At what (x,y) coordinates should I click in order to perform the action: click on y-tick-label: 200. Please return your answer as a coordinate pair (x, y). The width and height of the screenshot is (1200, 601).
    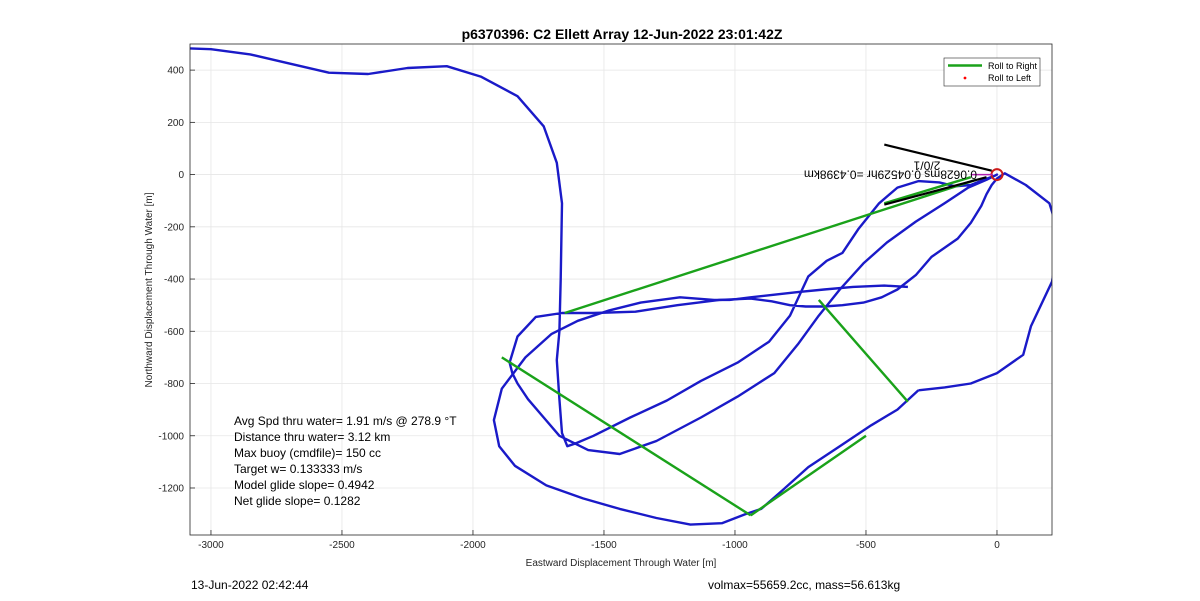
    Looking at the image, I should click on (175, 123).